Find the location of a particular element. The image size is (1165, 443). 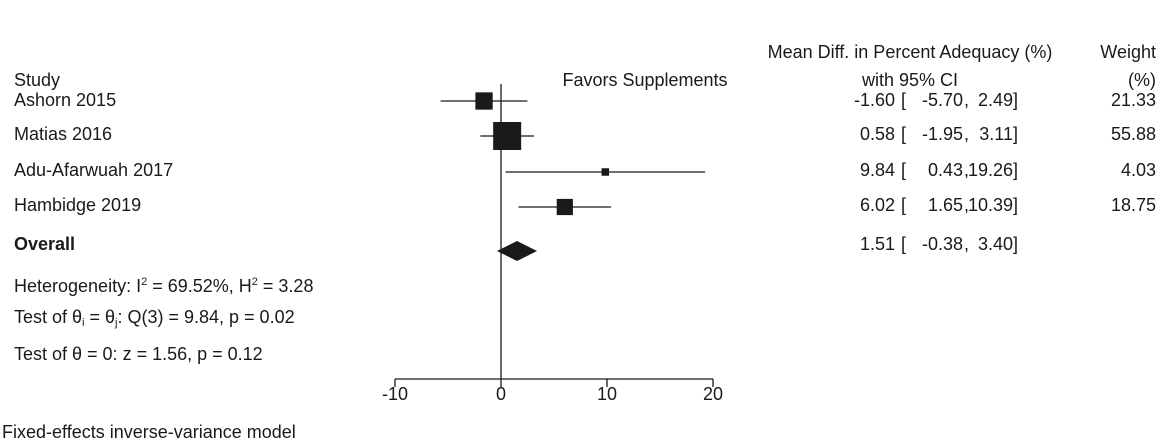

study-mean: 9.84 is located at coordinates (877, 170).